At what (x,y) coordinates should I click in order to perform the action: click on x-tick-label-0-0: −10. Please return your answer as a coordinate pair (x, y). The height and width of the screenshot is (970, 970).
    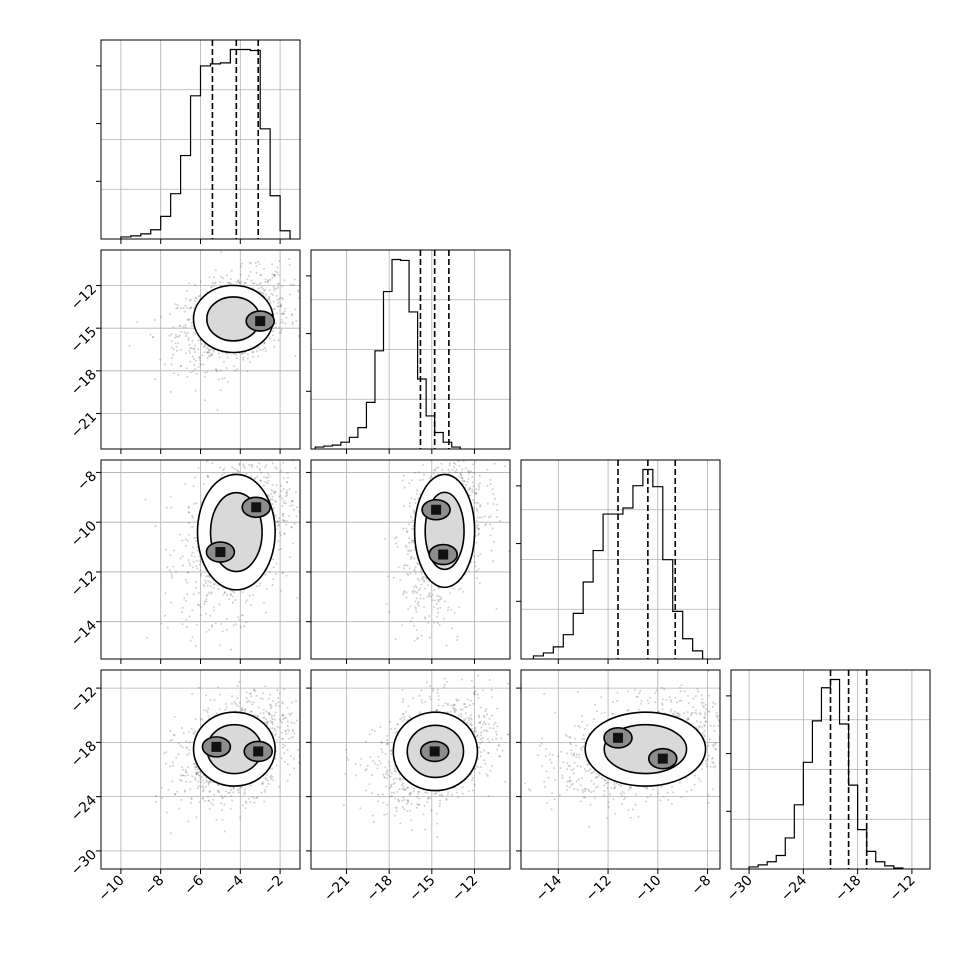
    Looking at the image, I should click on (112, 889).